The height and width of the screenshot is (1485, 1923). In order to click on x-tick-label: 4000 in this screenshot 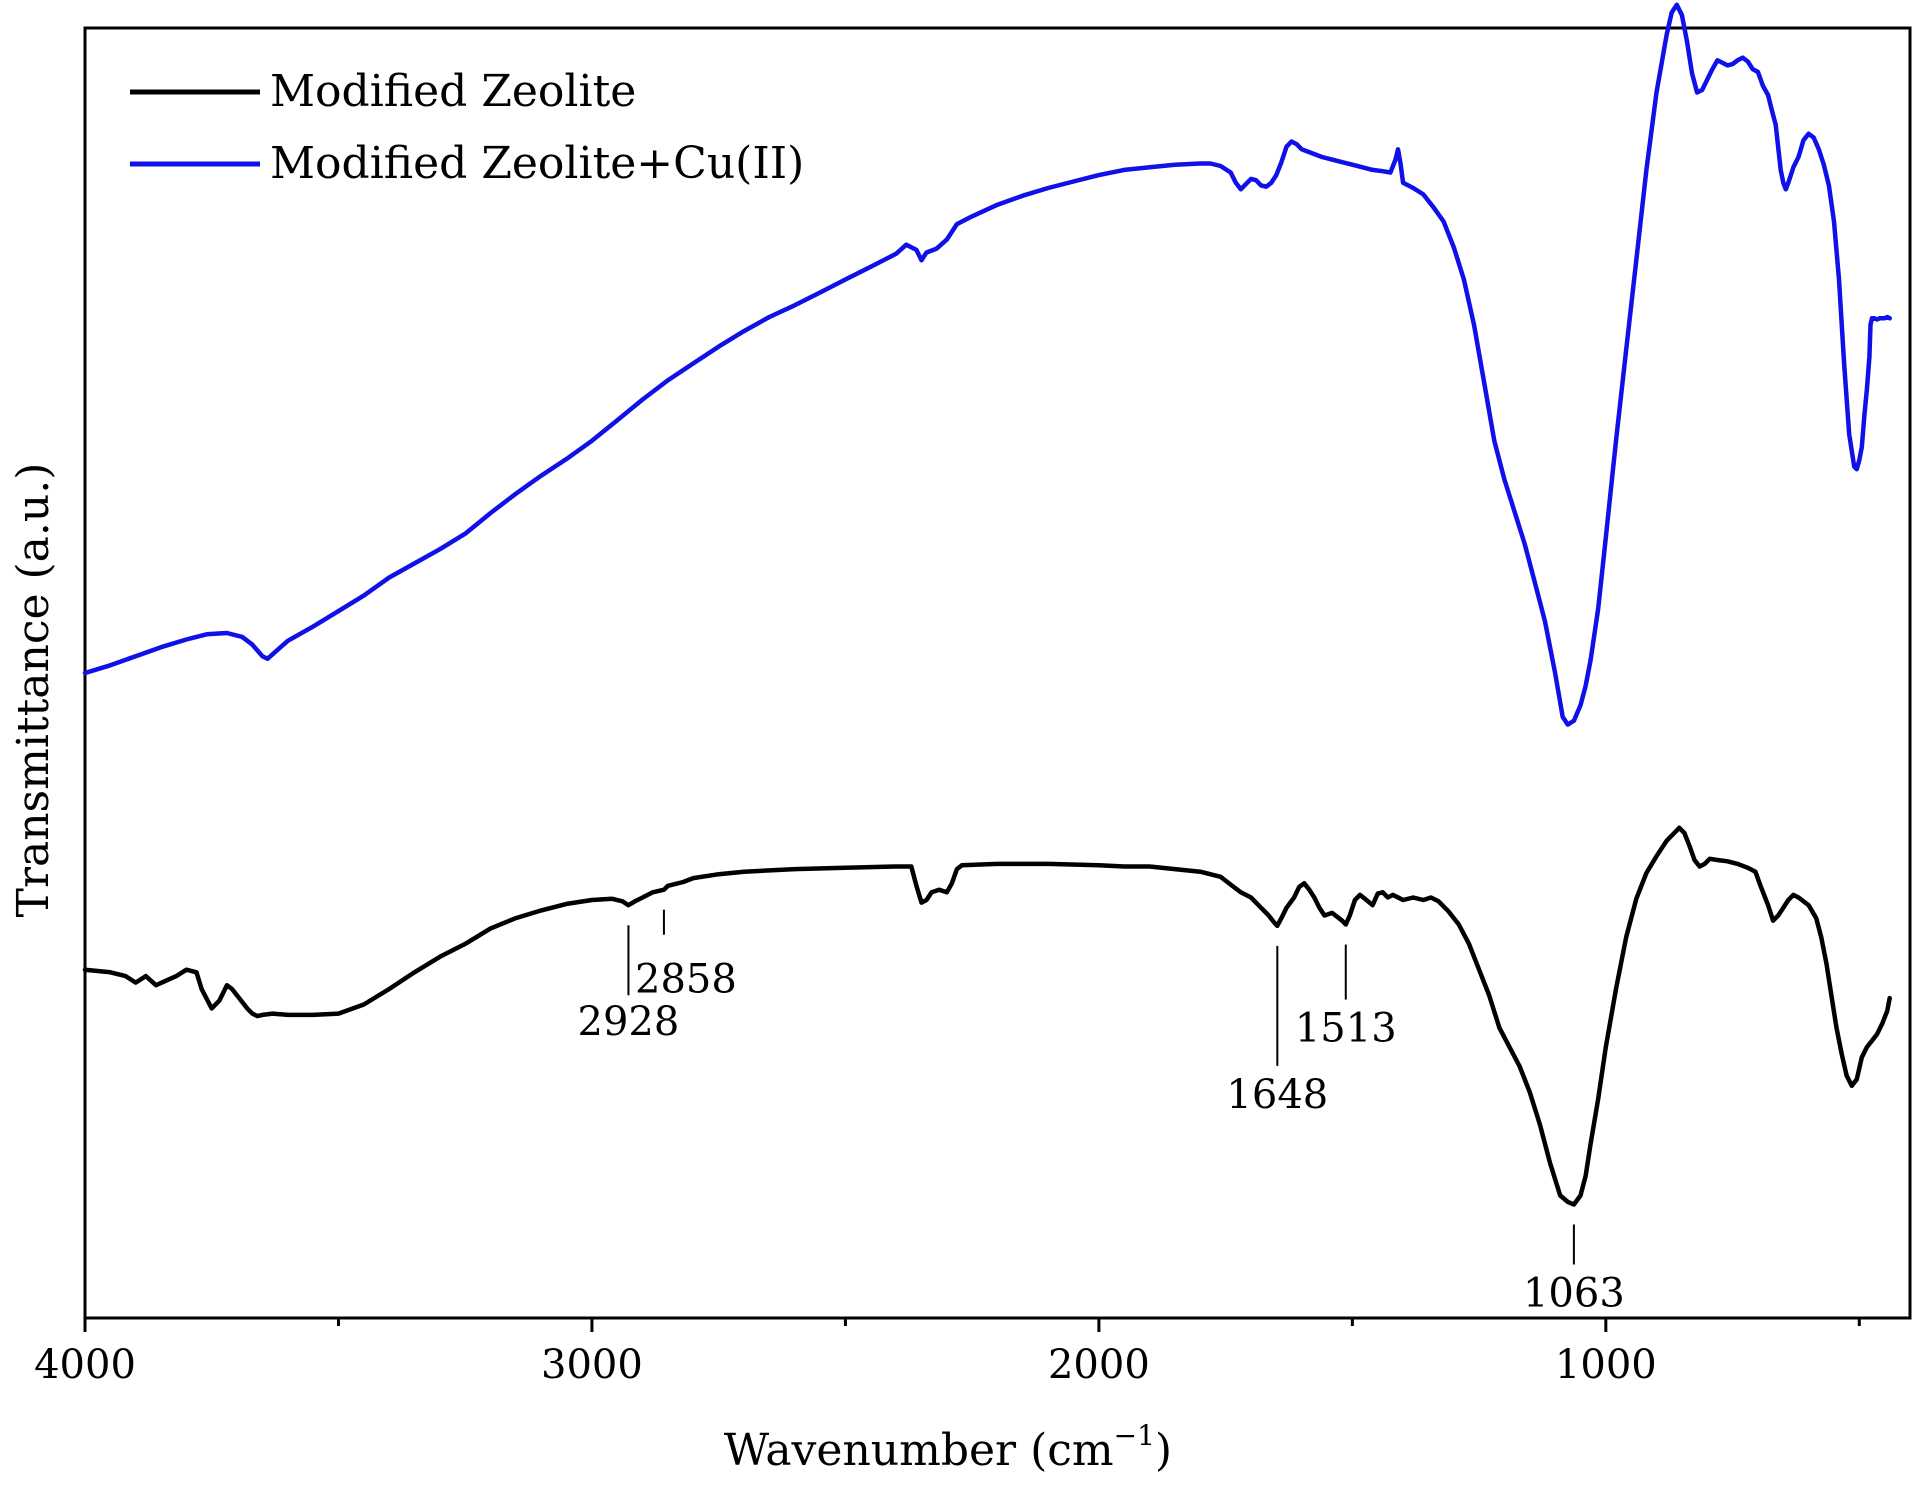, I will do `click(85, 1365)`.